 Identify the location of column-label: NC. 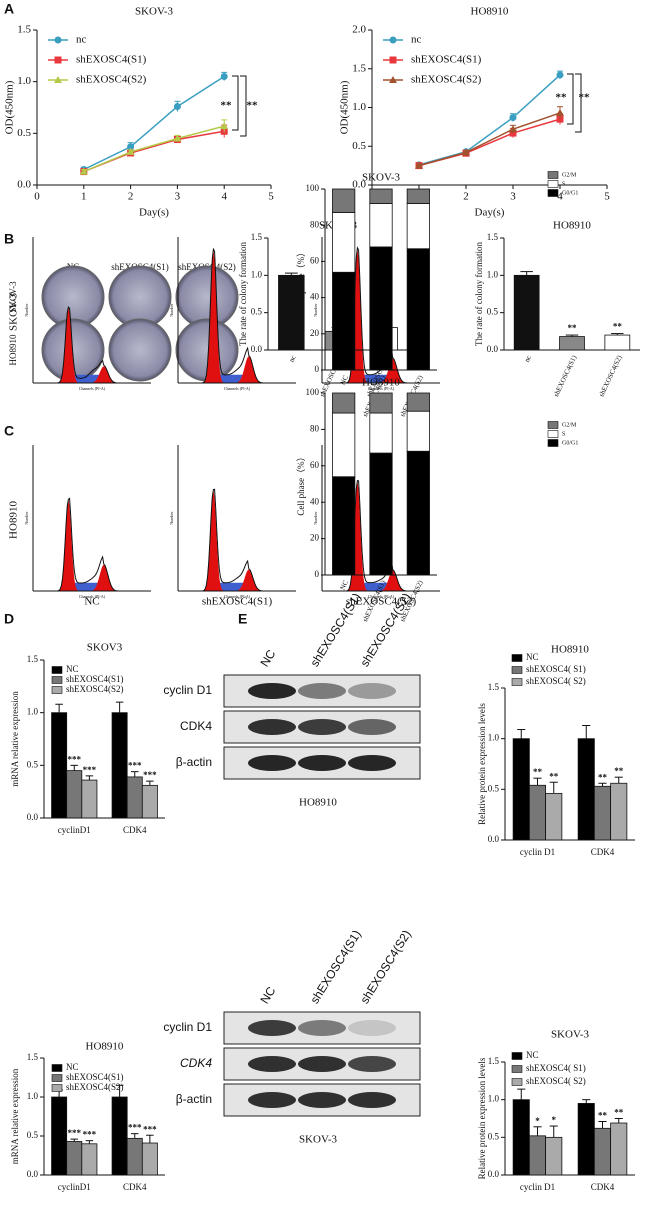
(91, 602).